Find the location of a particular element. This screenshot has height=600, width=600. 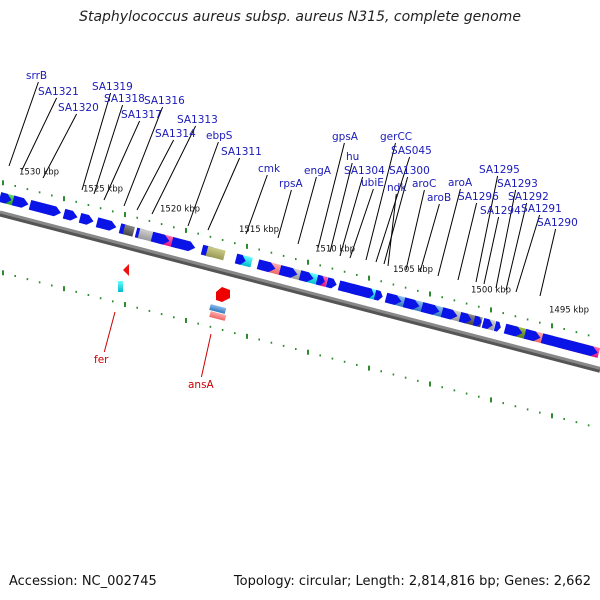

gene-label: hu is located at coordinates (352, 157).